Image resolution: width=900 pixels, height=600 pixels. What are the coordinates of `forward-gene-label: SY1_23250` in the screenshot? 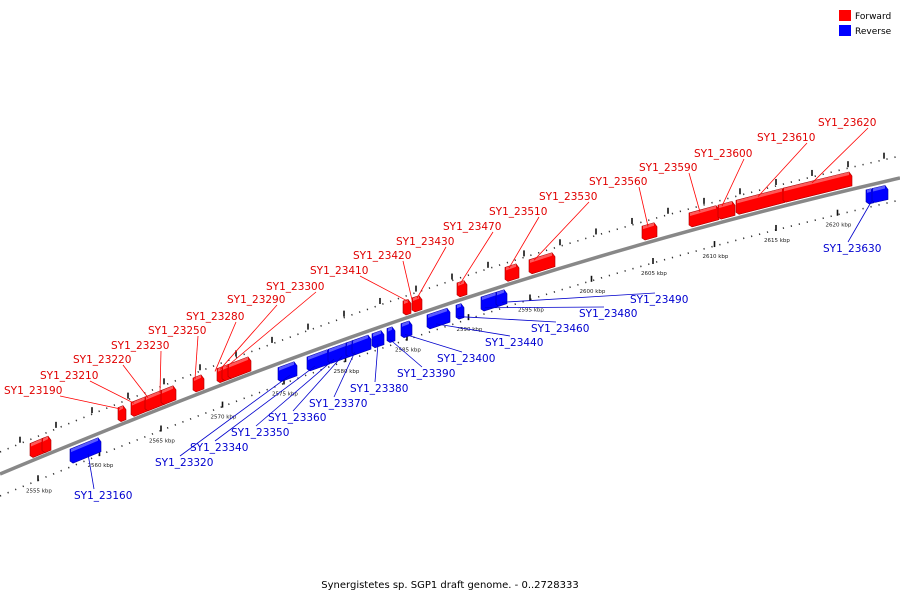 It's located at (177, 331).